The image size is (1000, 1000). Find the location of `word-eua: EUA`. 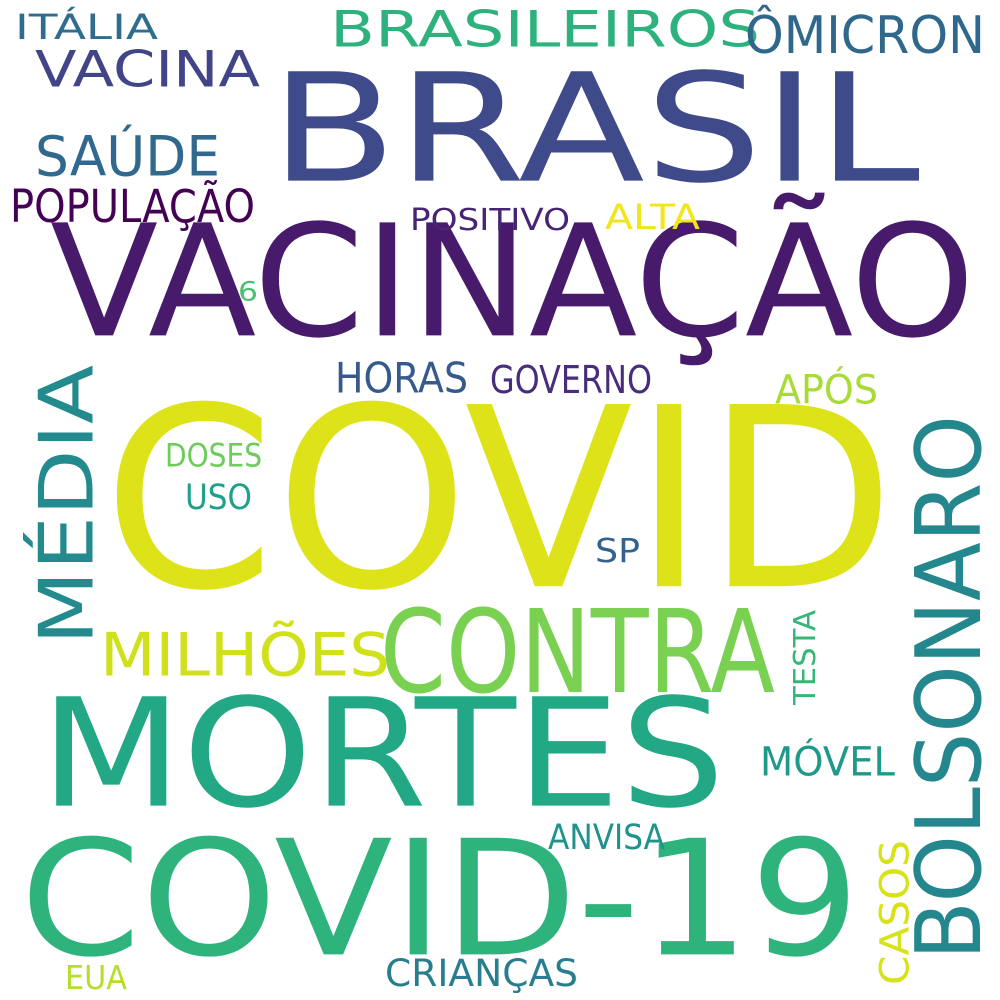

word-eua: EUA is located at coordinates (96, 978).